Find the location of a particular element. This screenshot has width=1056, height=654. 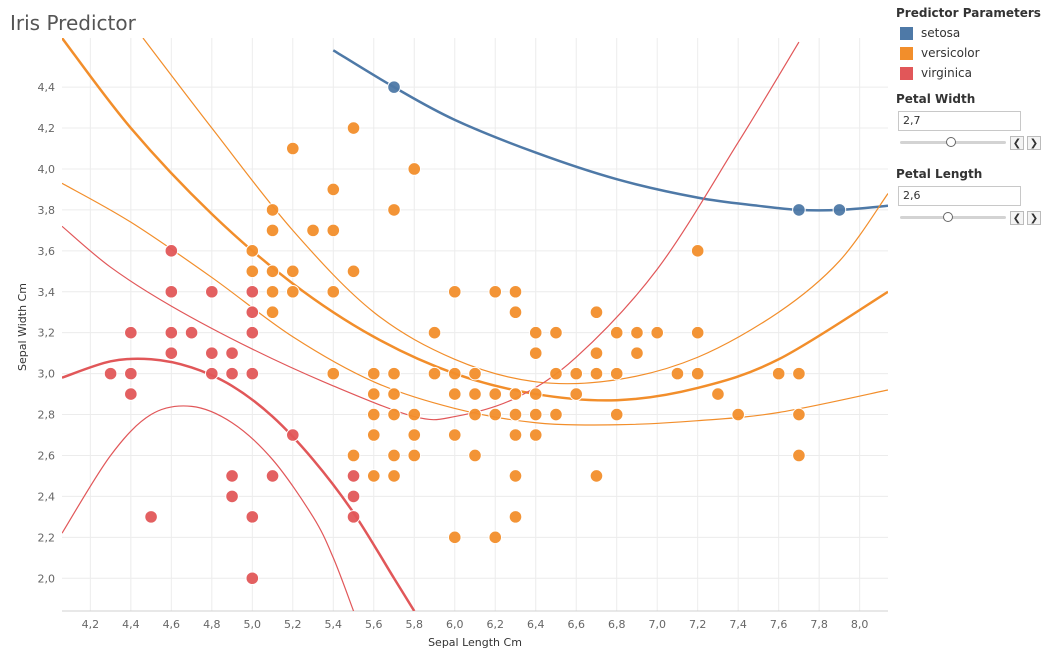

petal-length-prev-button: ❮ is located at coordinates (1017, 218).